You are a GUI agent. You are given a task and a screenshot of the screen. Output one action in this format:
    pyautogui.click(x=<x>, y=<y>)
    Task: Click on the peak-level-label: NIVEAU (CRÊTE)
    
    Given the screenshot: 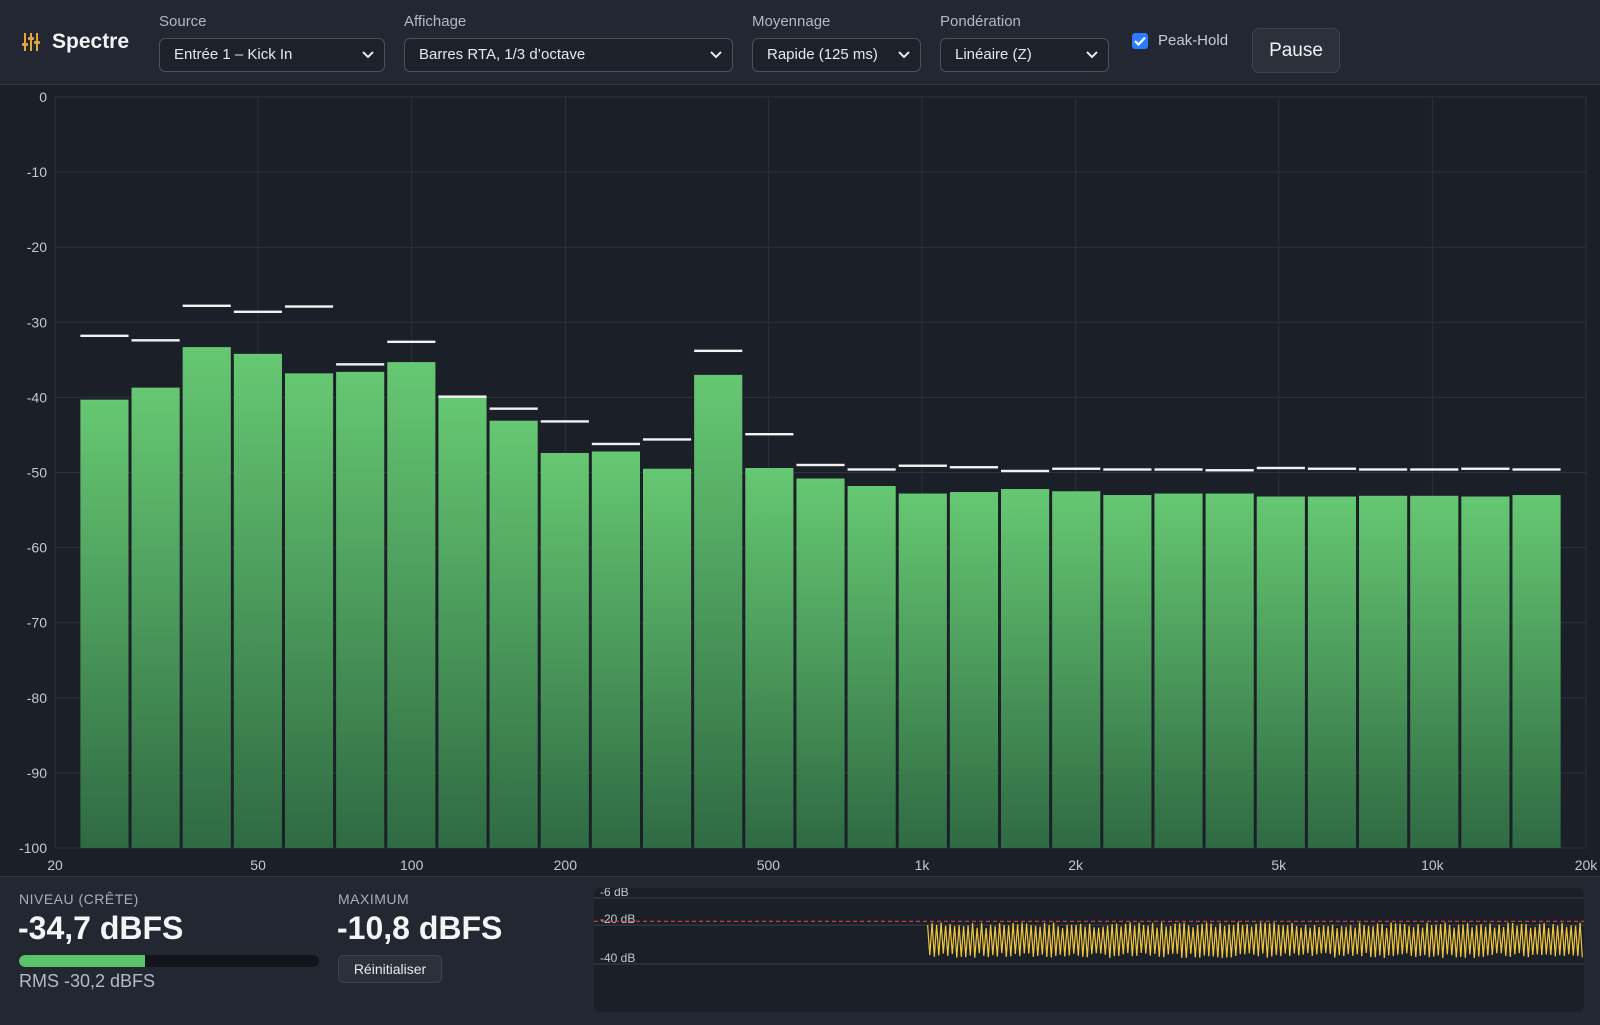 What is the action you would take?
    pyautogui.click(x=79, y=899)
    